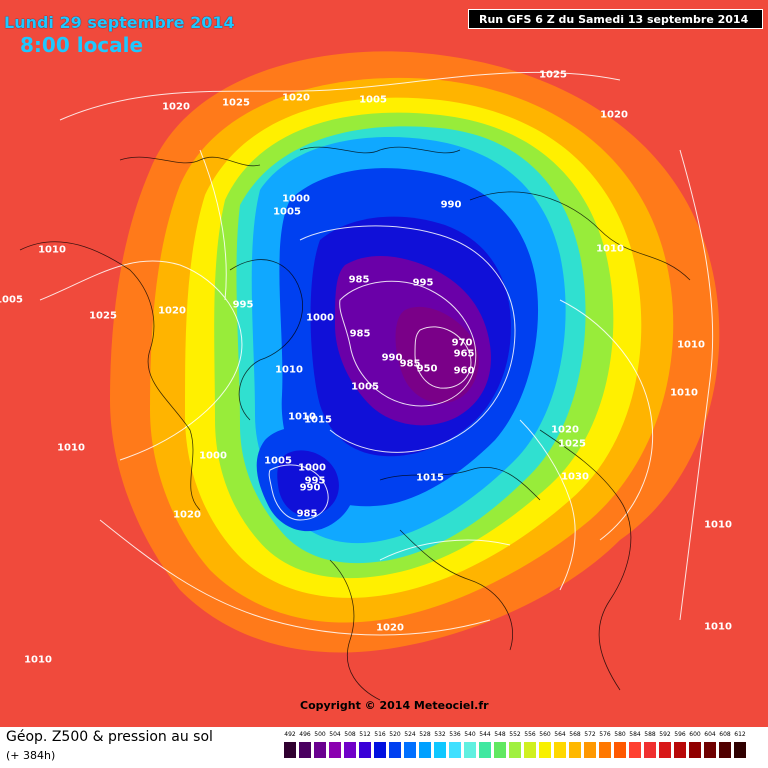 The height and width of the screenshot is (768, 768). I want to click on legend-tick-label: 512, so click(365, 734).